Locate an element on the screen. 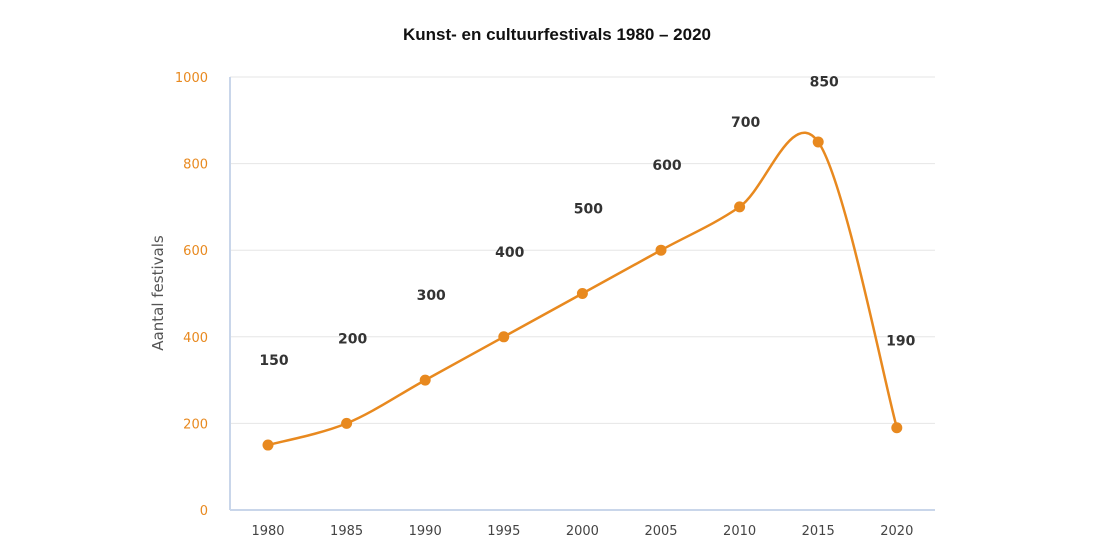 The width and height of the screenshot is (1109, 560). y-tick-label: 0 is located at coordinates (204, 511).